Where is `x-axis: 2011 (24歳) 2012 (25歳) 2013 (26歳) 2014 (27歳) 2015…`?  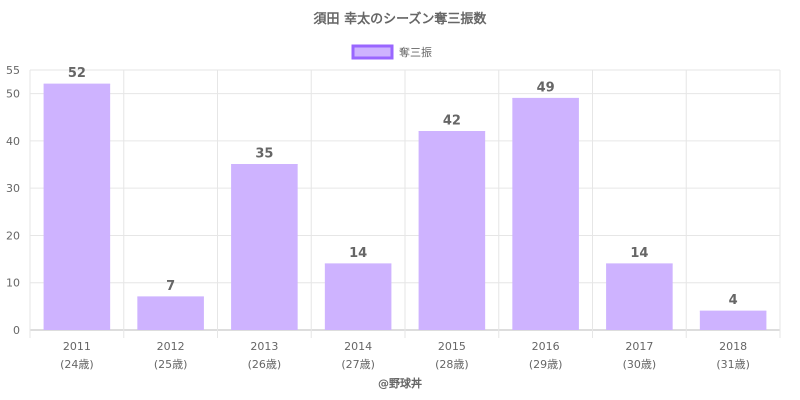 x-axis: 2011 (24歳) 2012 (25歳) 2013 (26歳) 2014 (27歳) 2015… is located at coordinates (405, 355).